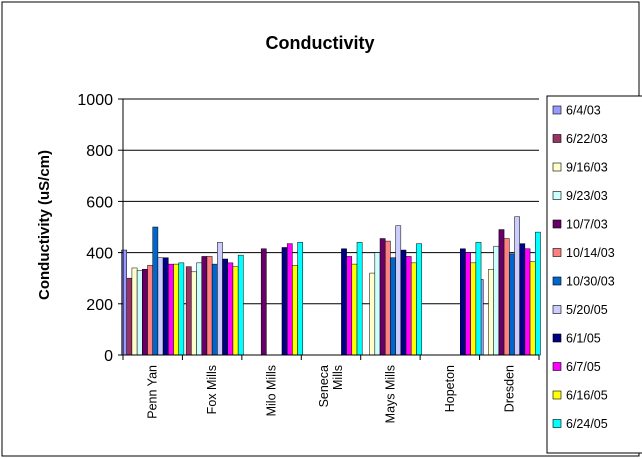  Describe the element at coordinates (95, 100) in the screenshot. I see `y-tick-label-5: 1000` at that location.